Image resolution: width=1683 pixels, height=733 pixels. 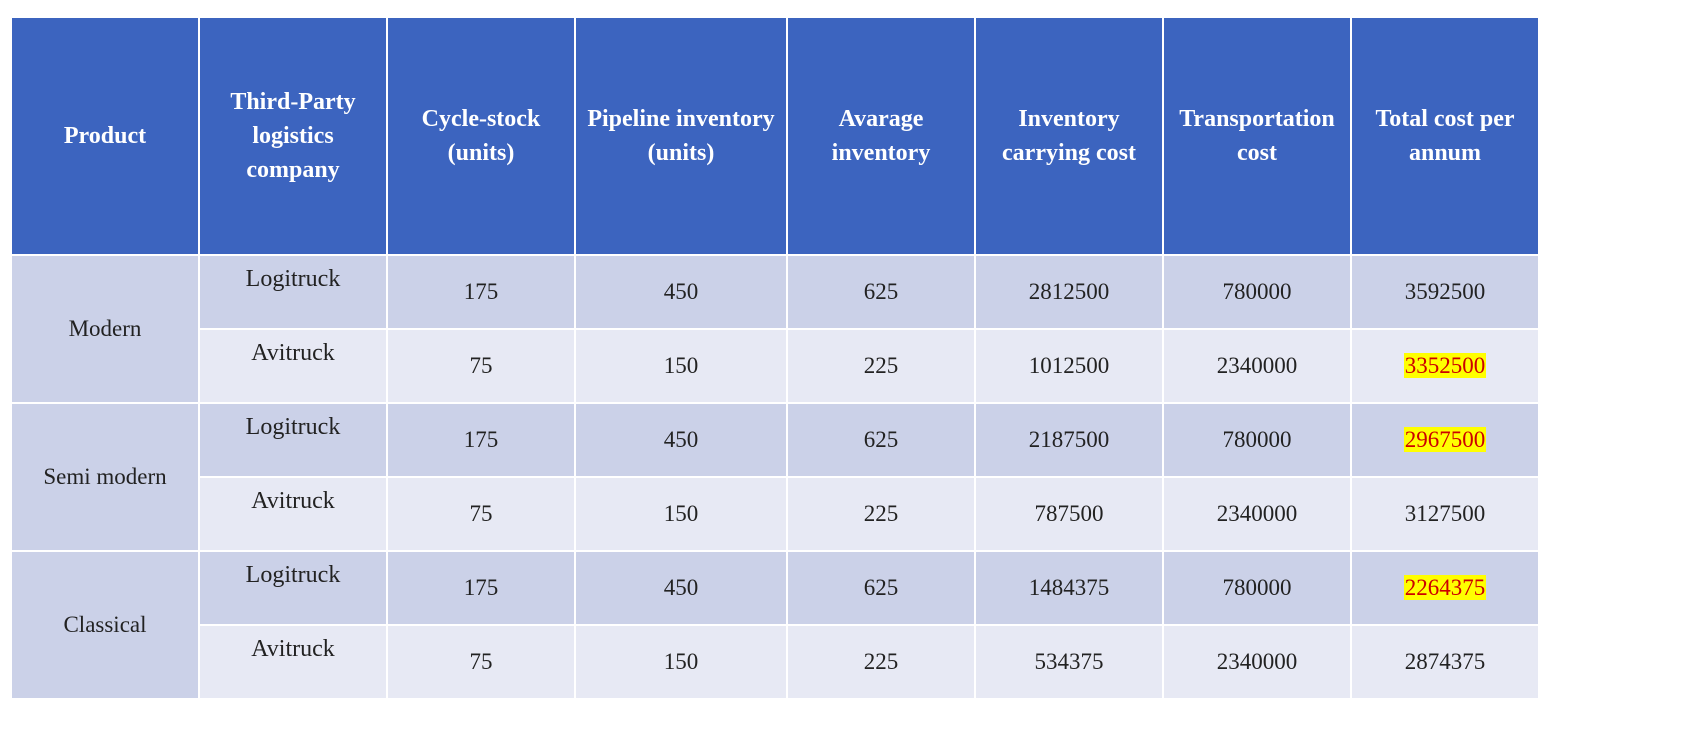 What do you see at coordinates (105, 477) in the screenshot?
I see `product-cell: Semi modern` at bounding box center [105, 477].